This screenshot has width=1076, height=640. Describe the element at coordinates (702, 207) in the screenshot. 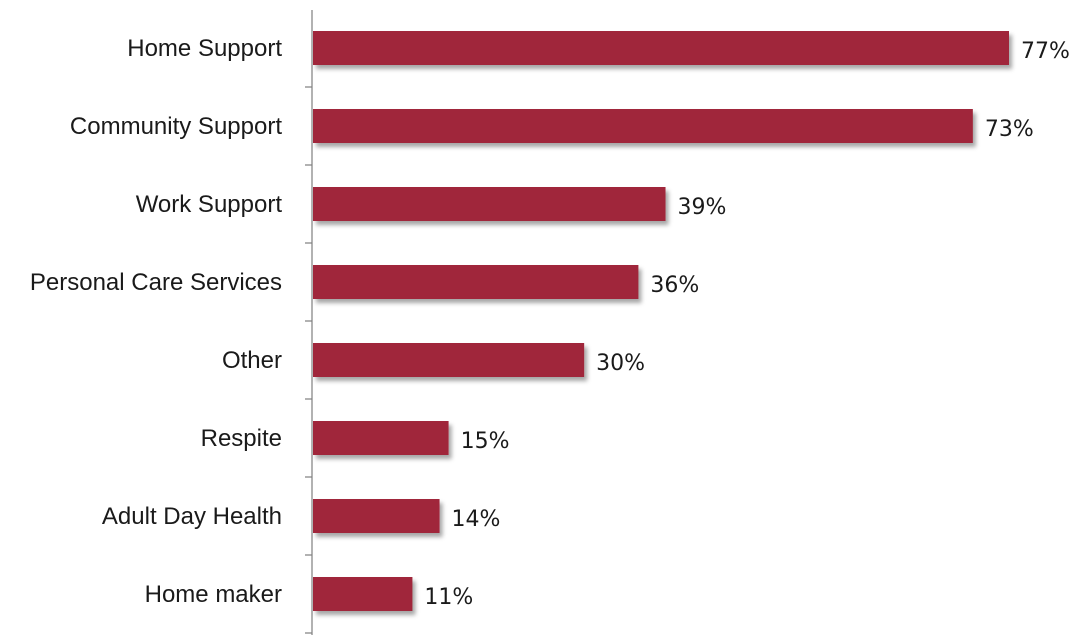

I see `value-label: 39%` at that location.